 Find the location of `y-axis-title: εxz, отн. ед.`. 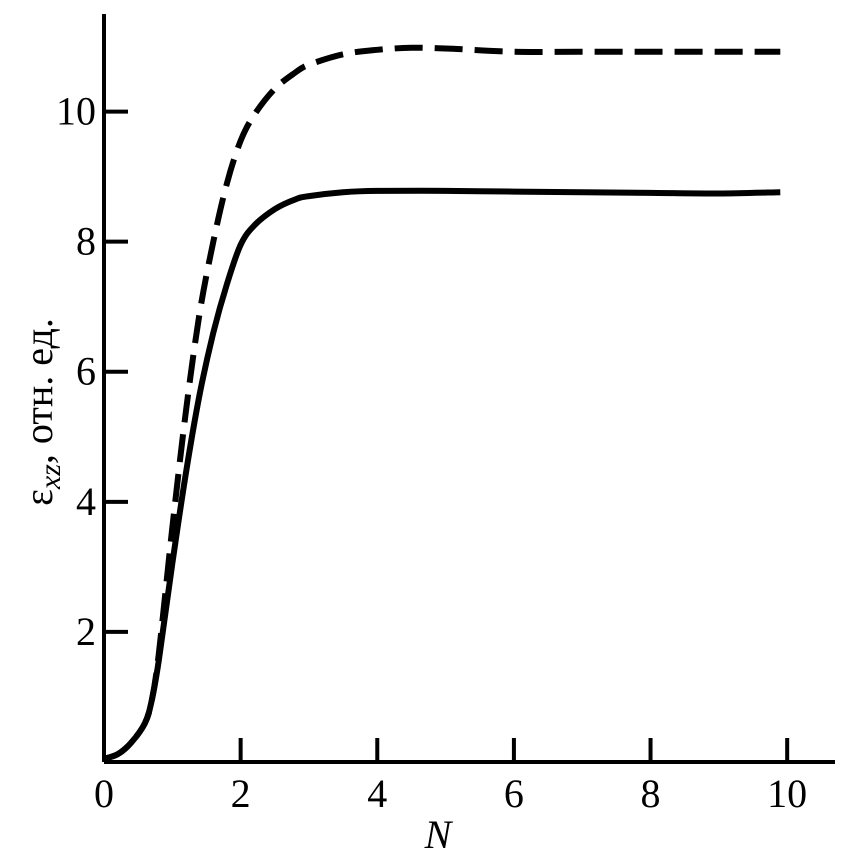

y-axis-title: εxz, отн. ед. is located at coordinates (41, 412).